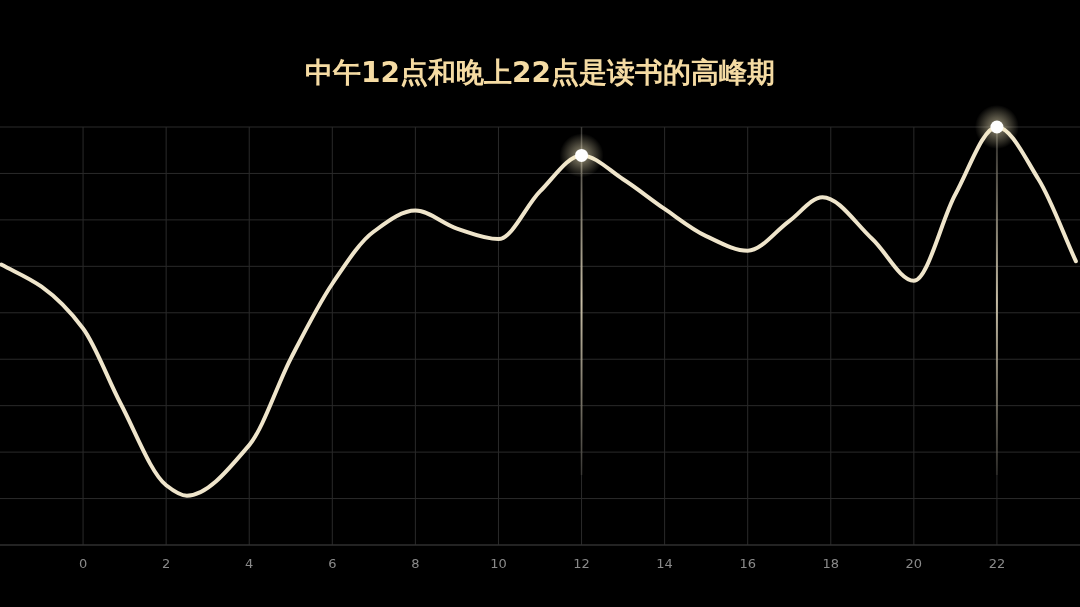 The image size is (1080, 607). What do you see at coordinates (249, 563) in the screenshot?
I see `x-tick-label: 4` at bounding box center [249, 563].